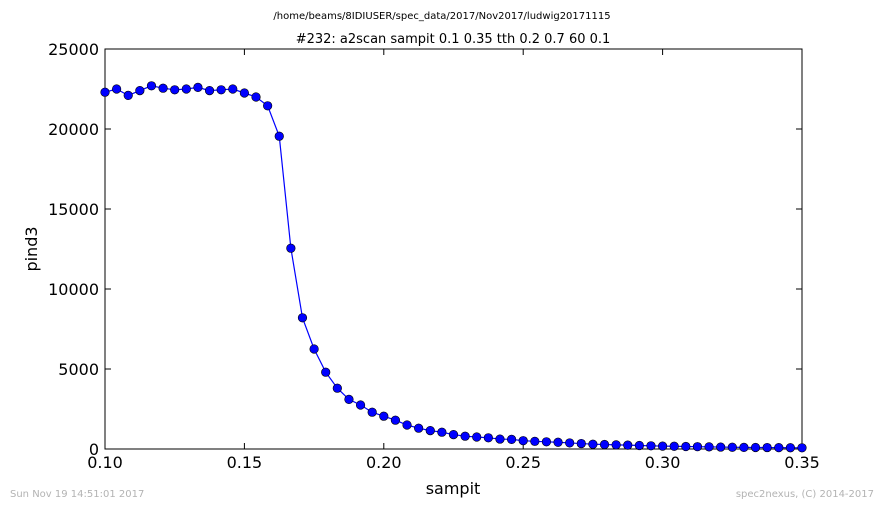  Describe the element at coordinates (663, 462) in the screenshot. I see `x-tick-label: 0.30` at that location.